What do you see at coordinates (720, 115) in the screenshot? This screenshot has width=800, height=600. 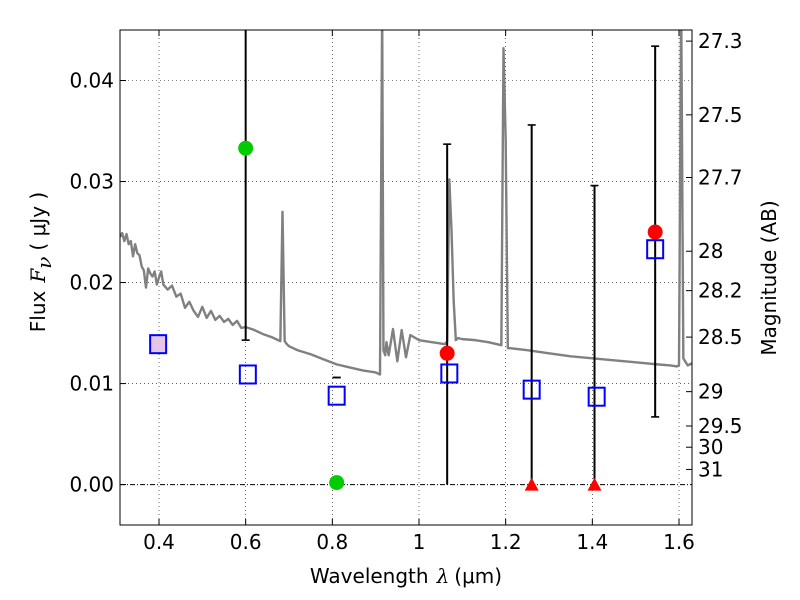 I see `y2-tick-label: 27.5` at bounding box center [720, 115].